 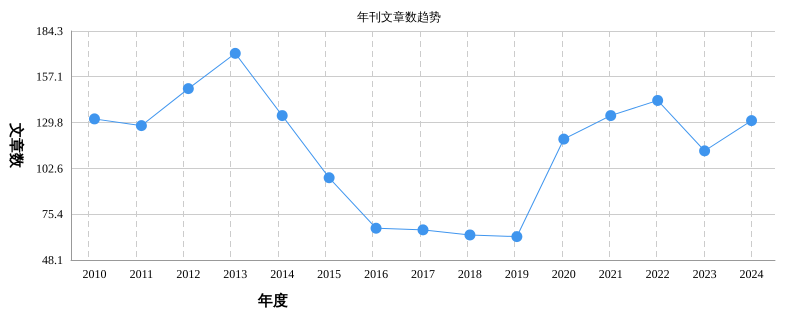 What do you see at coordinates (49, 77) in the screenshot?
I see `y-tick-label: 157.1` at bounding box center [49, 77].